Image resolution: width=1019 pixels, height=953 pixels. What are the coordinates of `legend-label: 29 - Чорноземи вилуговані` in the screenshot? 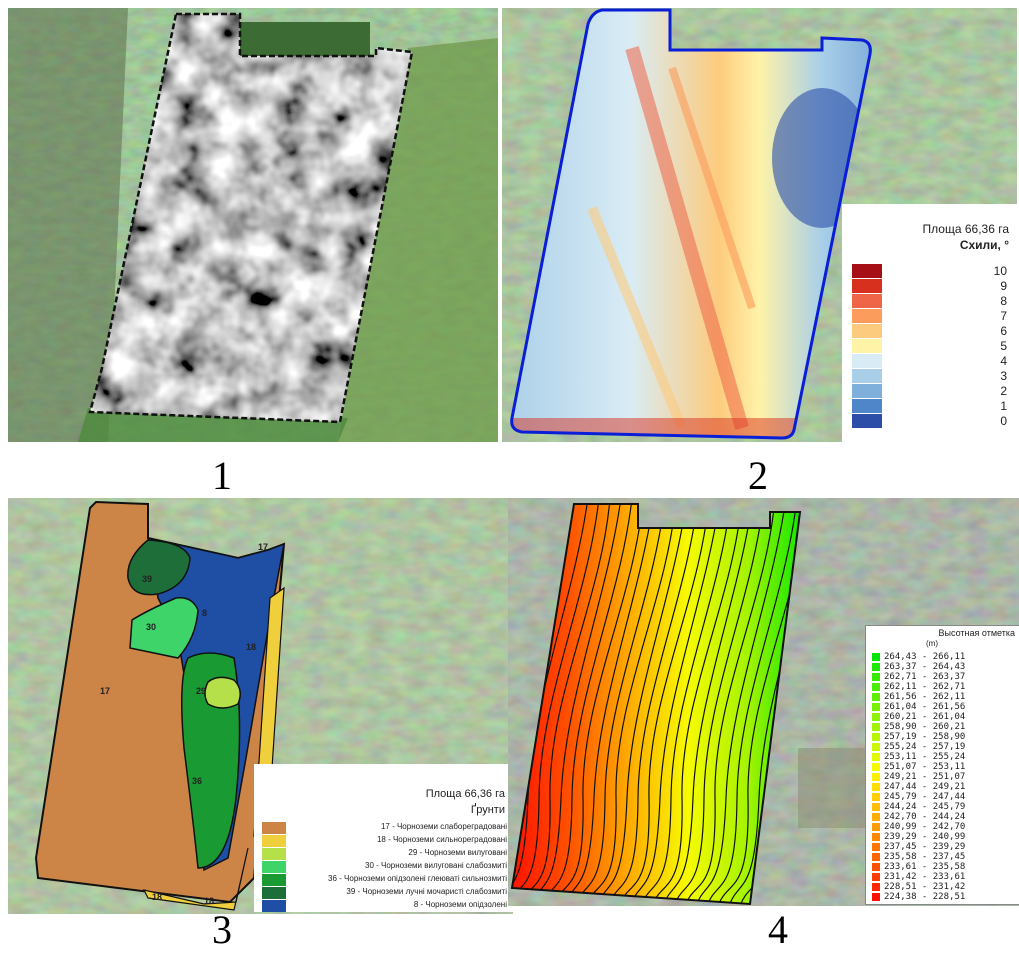 It's located at (457, 852).